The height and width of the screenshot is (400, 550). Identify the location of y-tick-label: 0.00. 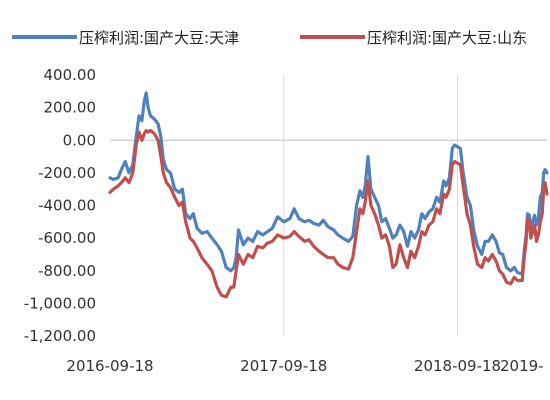
(79, 140).